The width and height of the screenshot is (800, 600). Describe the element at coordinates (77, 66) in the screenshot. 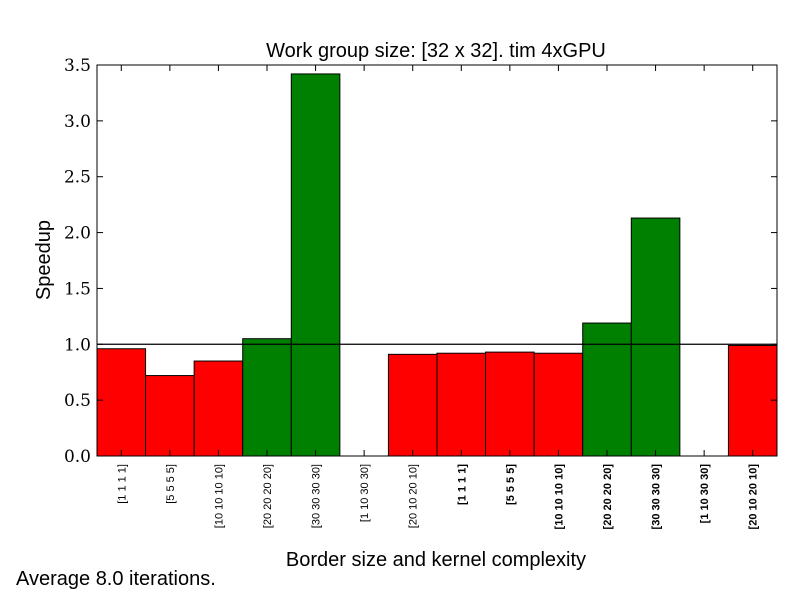

I see `y-tick-label: 3.5` at that location.